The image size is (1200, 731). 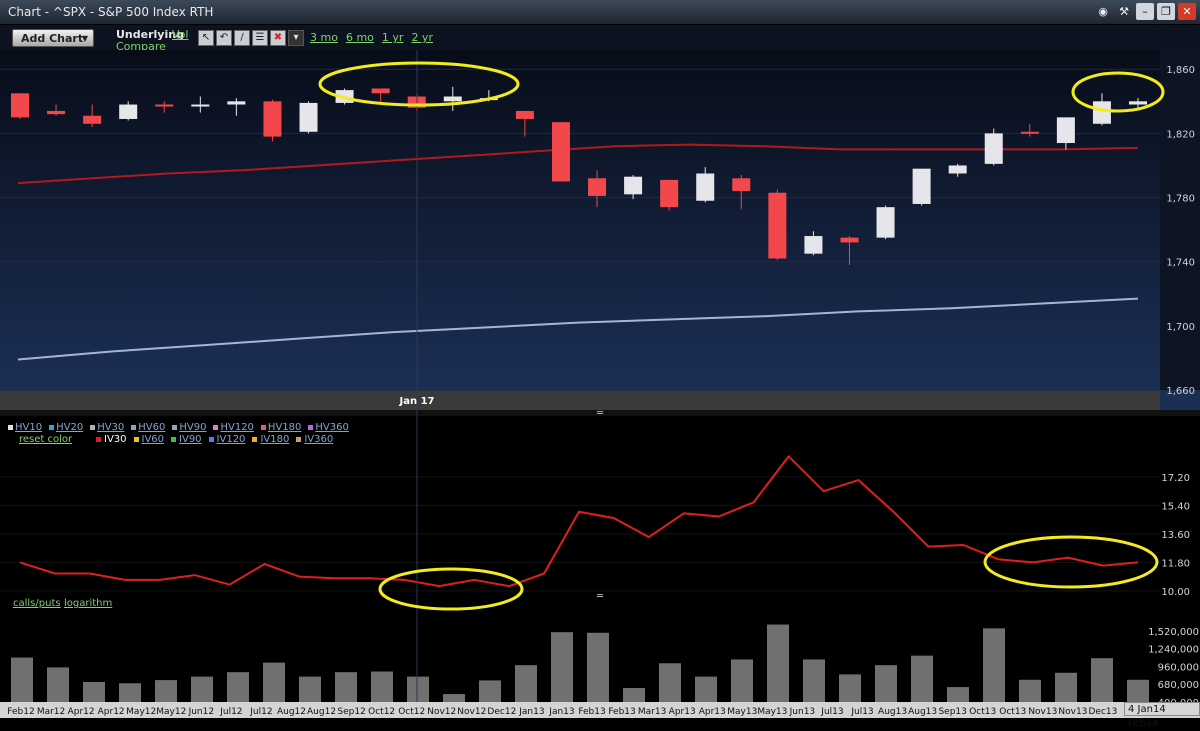 What do you see at coordinates (280, 427) in the screenshot?
I see `hv-legend-item: HV180` at bounding box center [280, 427].